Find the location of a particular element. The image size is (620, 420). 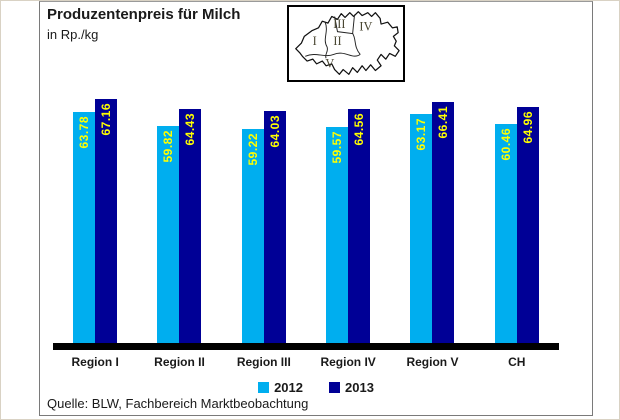

bar-group: 63.78 67.16 is located at coordinates (95, 220).